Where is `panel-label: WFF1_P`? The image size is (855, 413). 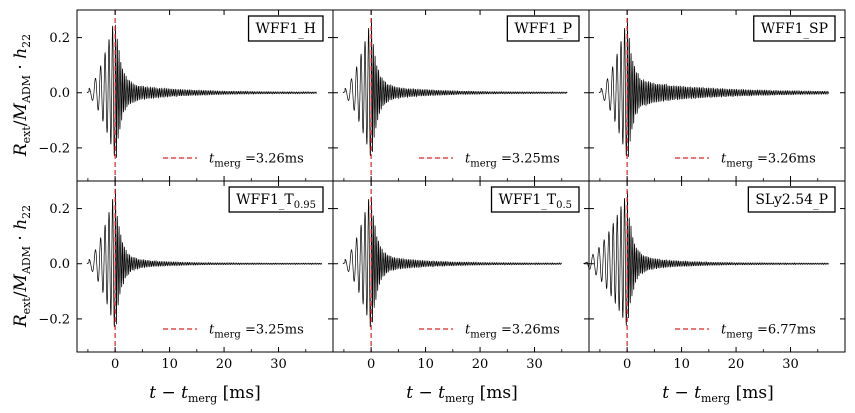 panel-label: WFF1_P is located at coordinates (543, 30).